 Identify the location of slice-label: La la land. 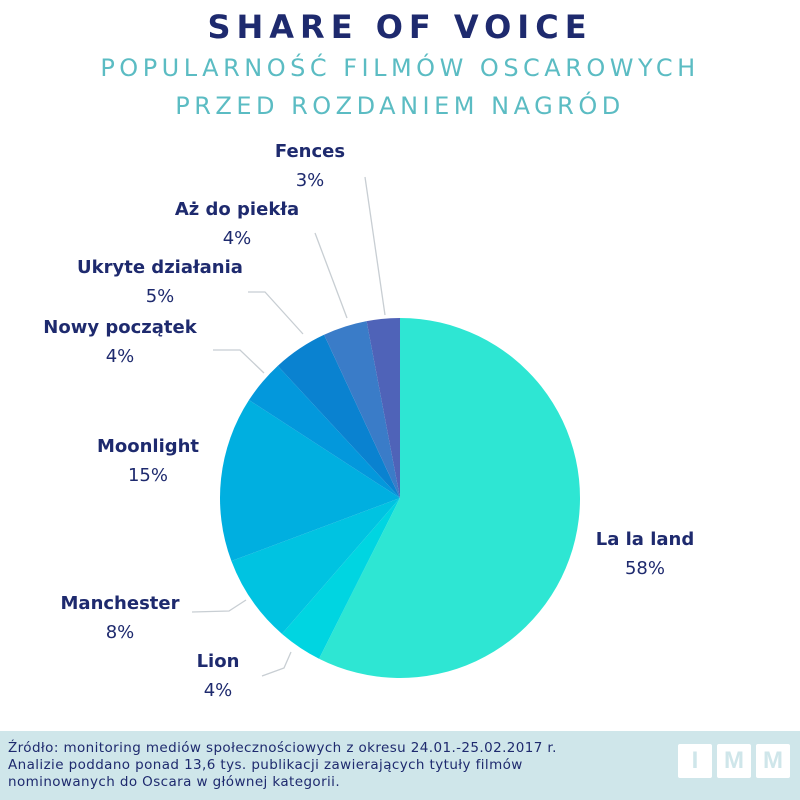
(645, 539).